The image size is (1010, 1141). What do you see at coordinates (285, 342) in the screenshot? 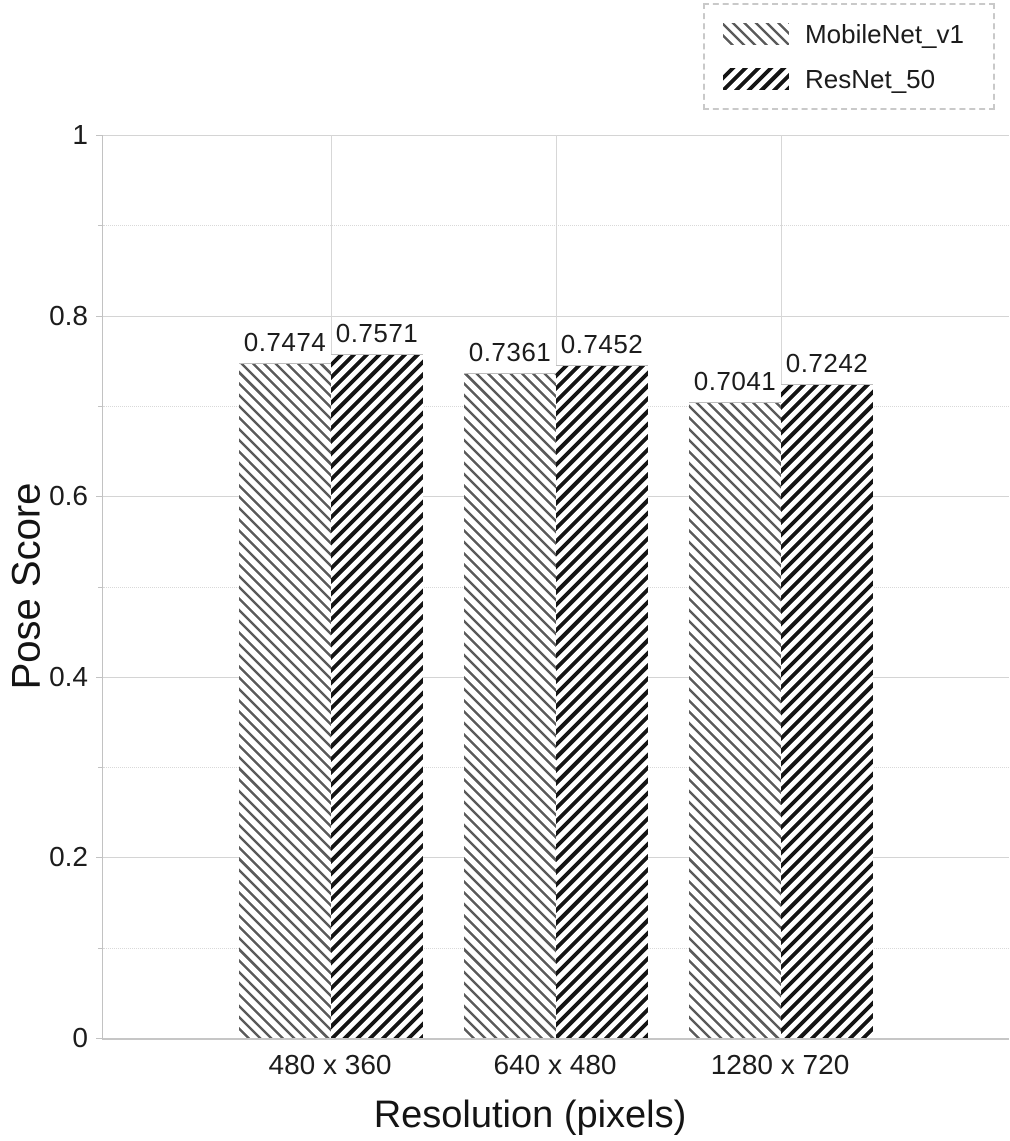
I see `bar-value-mobilenet_v1-480x360: 0.7474` at bounding box center [285, 342].